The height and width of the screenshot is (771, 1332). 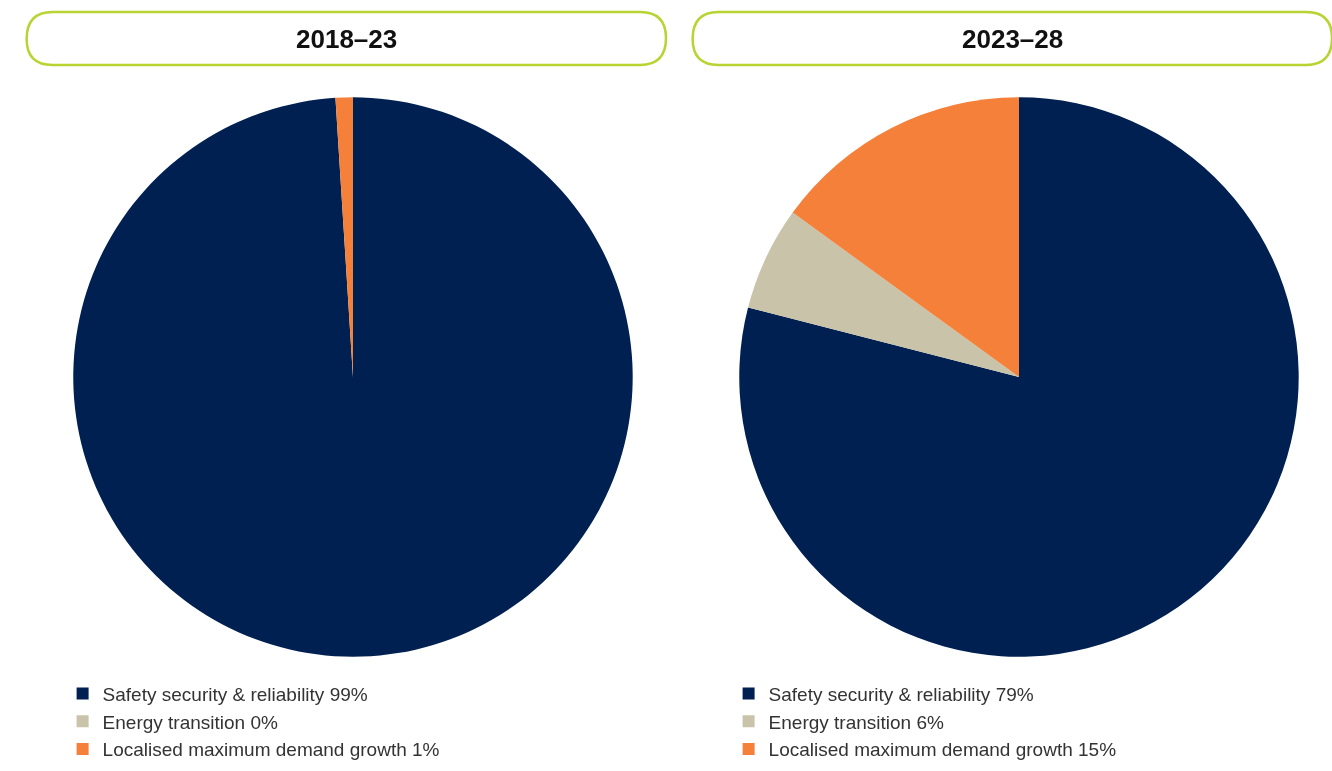 I want to click on legend-label: Energy transition 6%, so click(x=856, y=722).